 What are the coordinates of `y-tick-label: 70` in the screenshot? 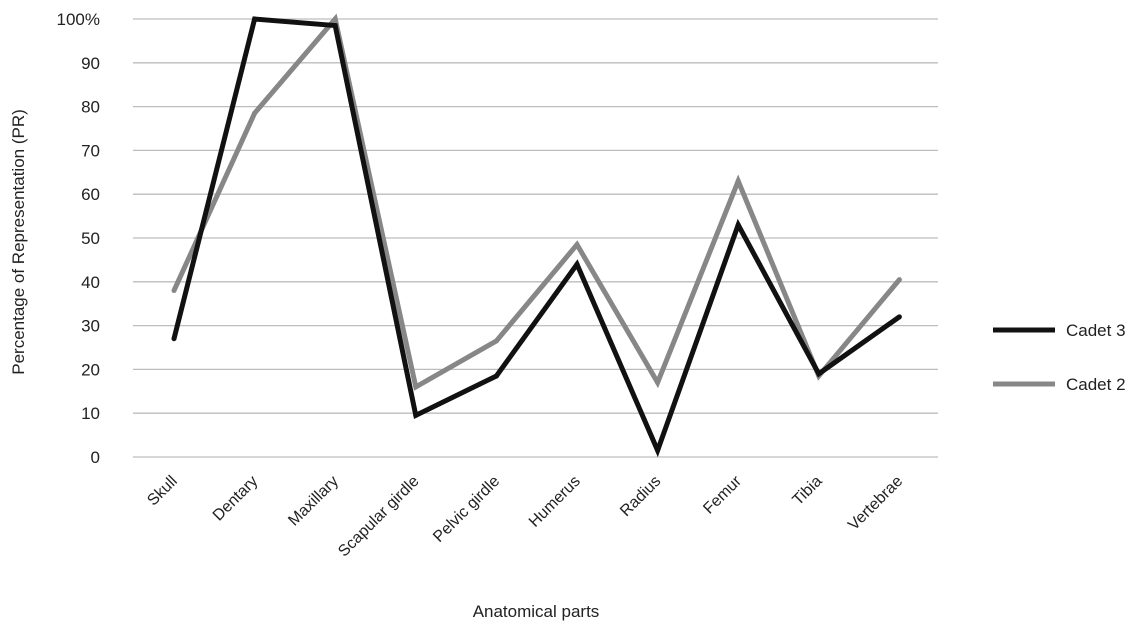 It's located at (90, 150).